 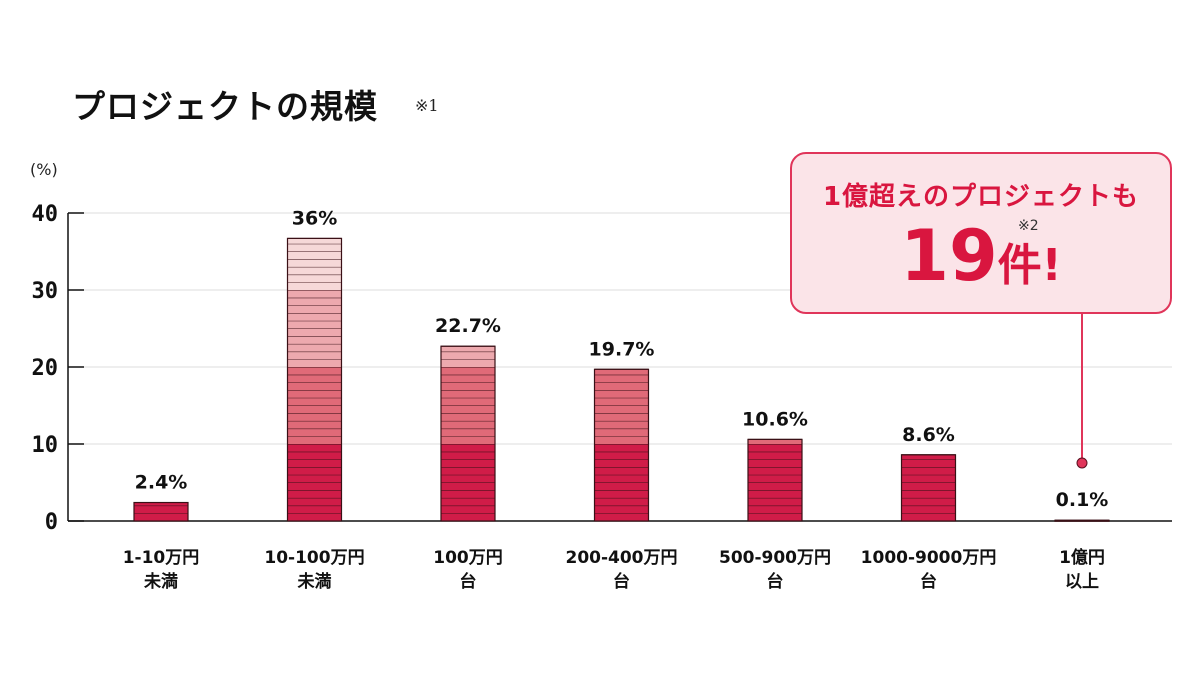 What do you see at coordinates (45, 291) in the screenshot?
I see `y-tick-label: 30` at bounding box center [45, 291].